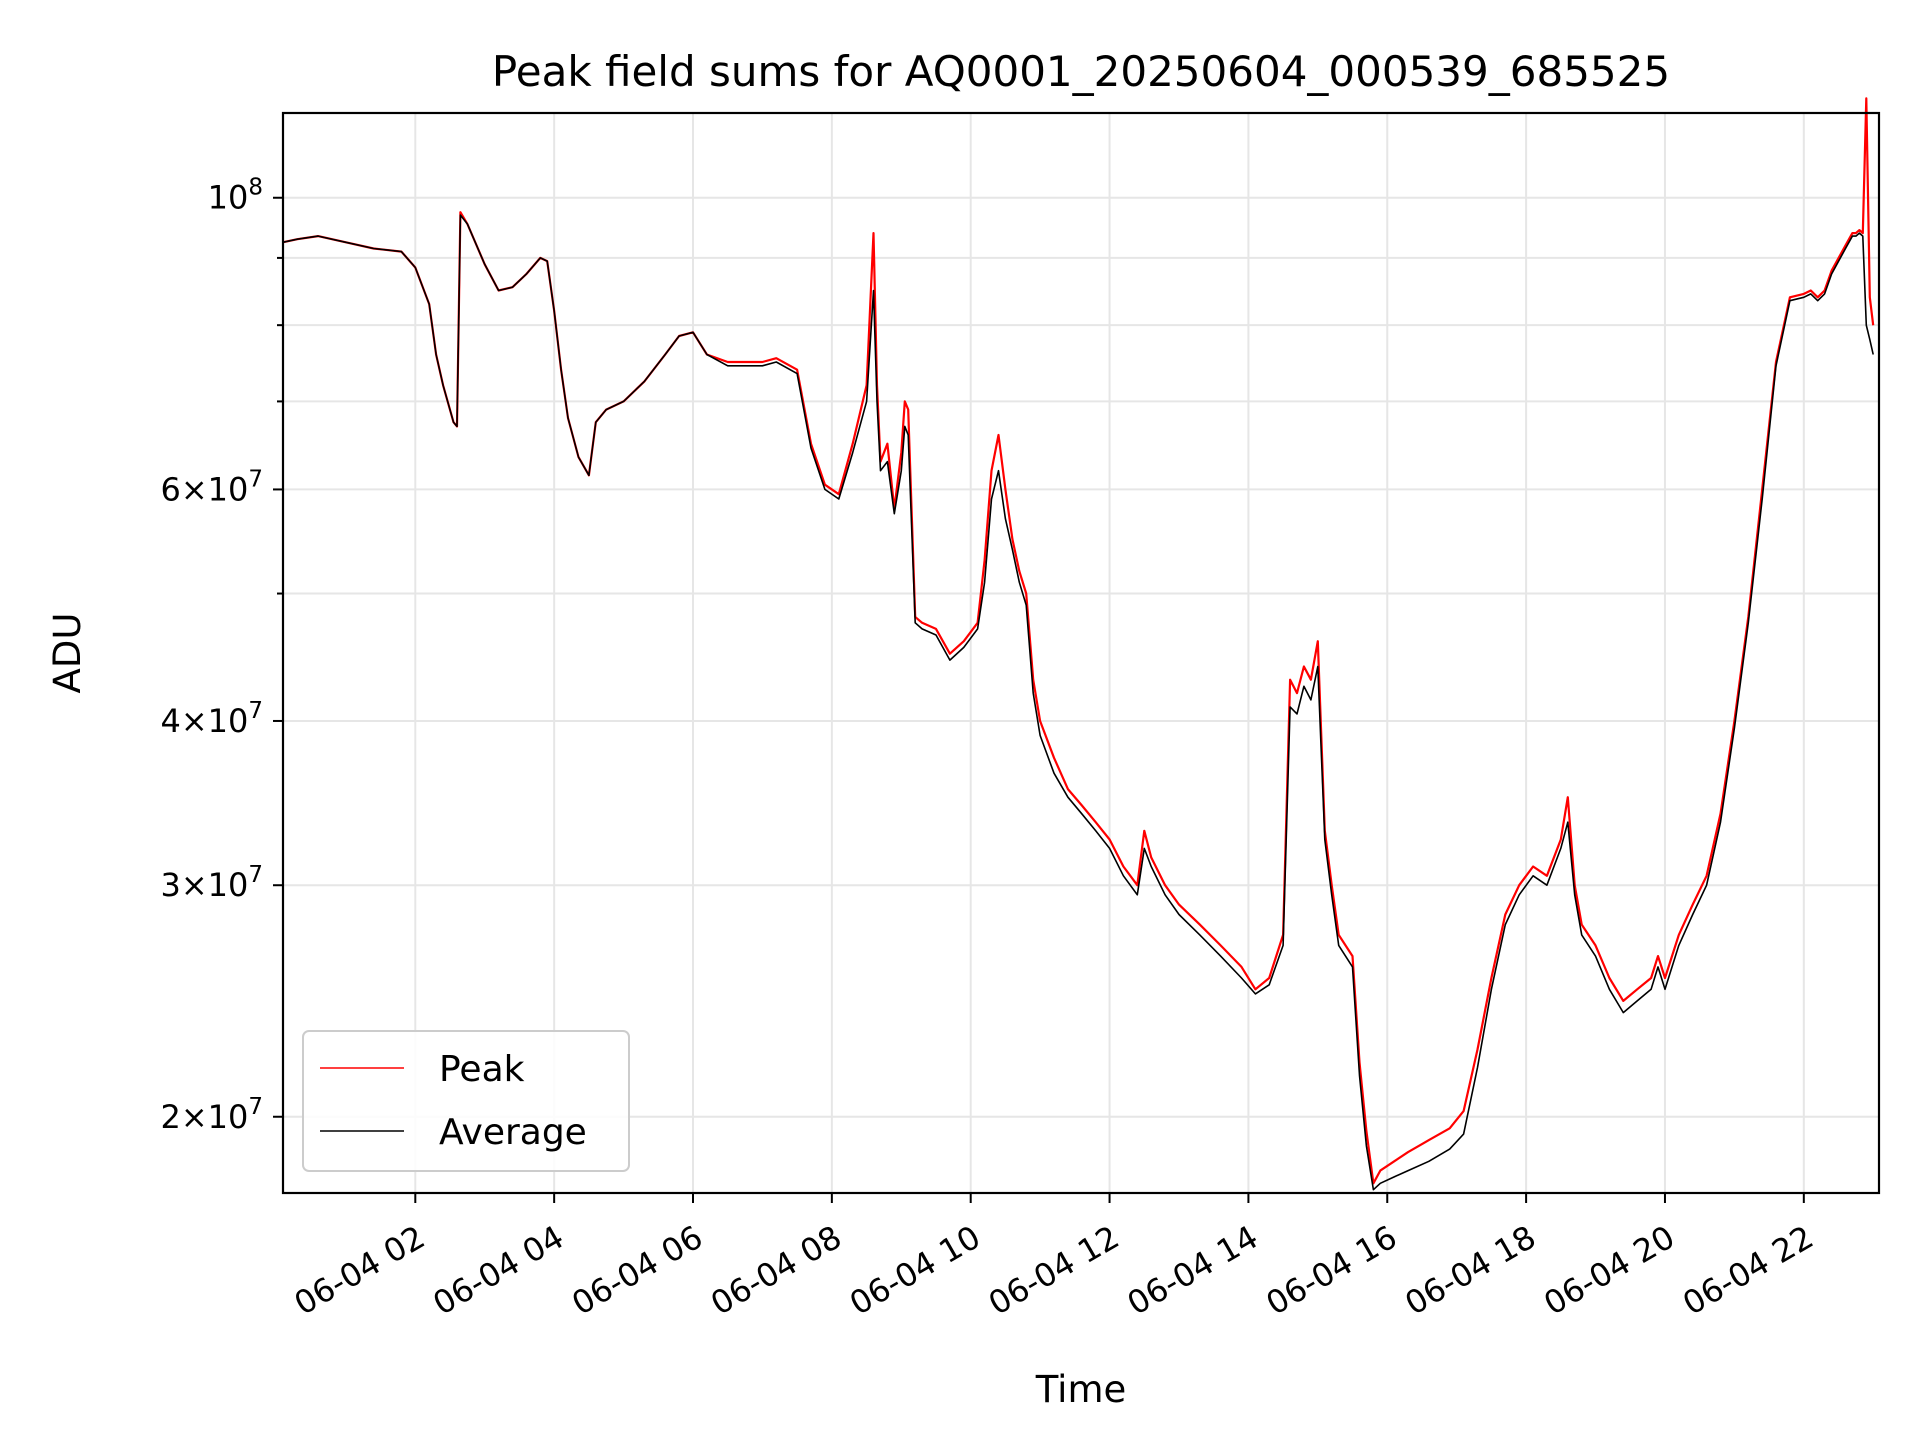 The image size is (1920, 1440). I want to click on y-axis-label: ADU, so click(67, 653).